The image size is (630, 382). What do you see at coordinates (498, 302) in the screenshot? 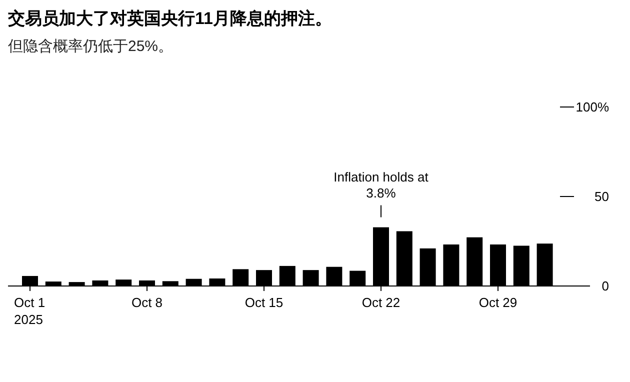
I see `x-tick-label: Oct 29` at bounding box center [498, 302].